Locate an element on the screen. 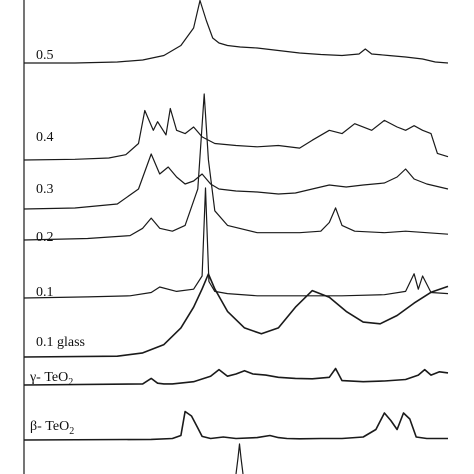  series-label-0.1-glass: 0.1 glass is located at coordinates (60, 342).